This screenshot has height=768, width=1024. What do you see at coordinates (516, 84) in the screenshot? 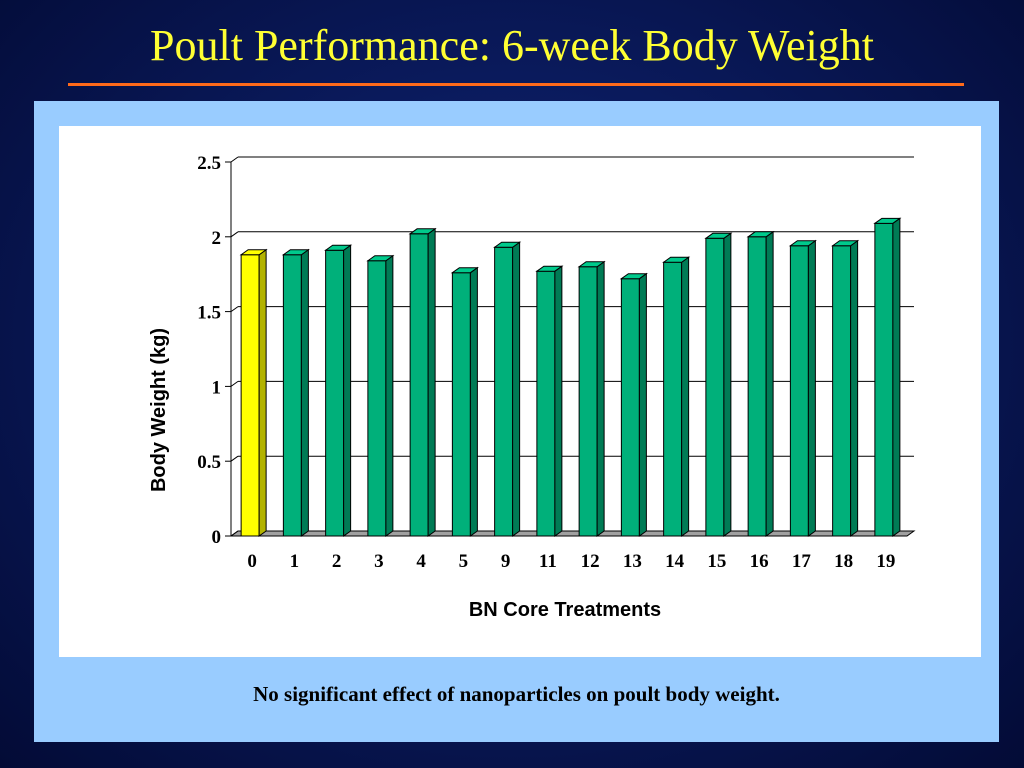
I see `title-underline` at bounding box center [516, 84].